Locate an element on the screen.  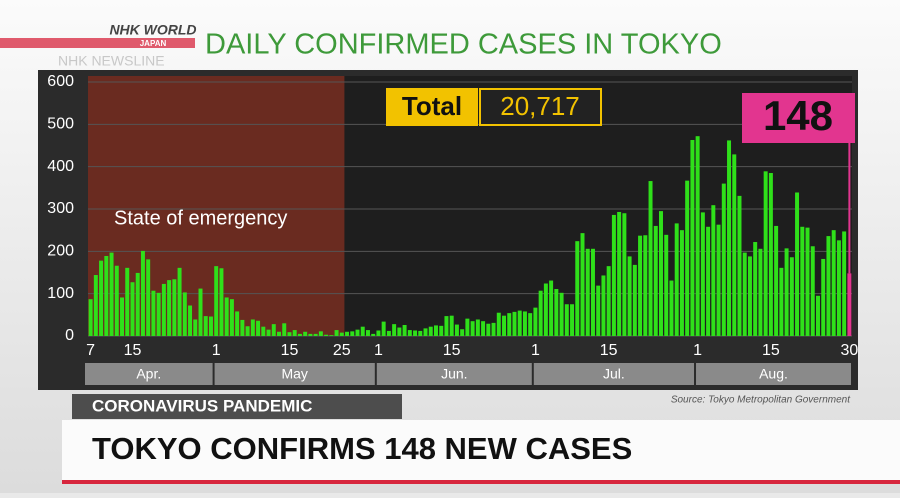
month-label: Jun. is located at coordinates (454, 374).